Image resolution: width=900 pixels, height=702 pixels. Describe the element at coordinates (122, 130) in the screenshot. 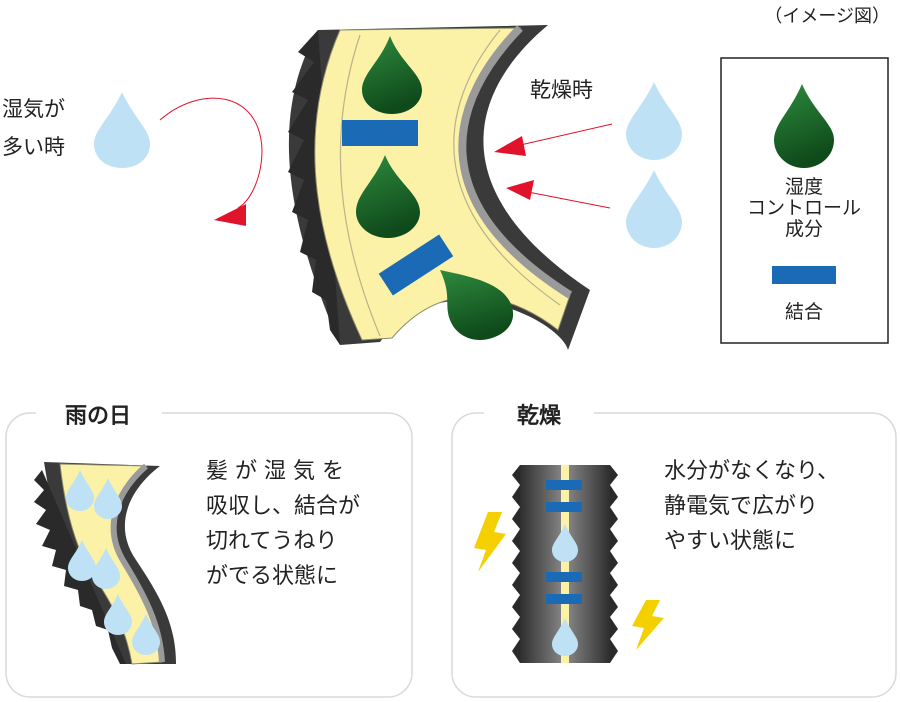

I see `water-drop-humid` at that location.